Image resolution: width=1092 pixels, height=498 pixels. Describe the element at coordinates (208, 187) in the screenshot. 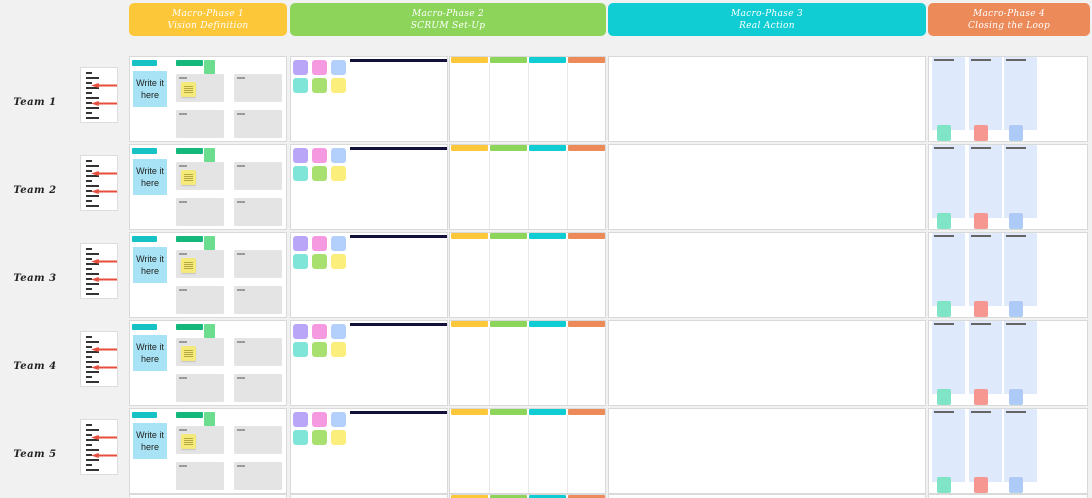

I see `vision-frame: Write it here` at that location.